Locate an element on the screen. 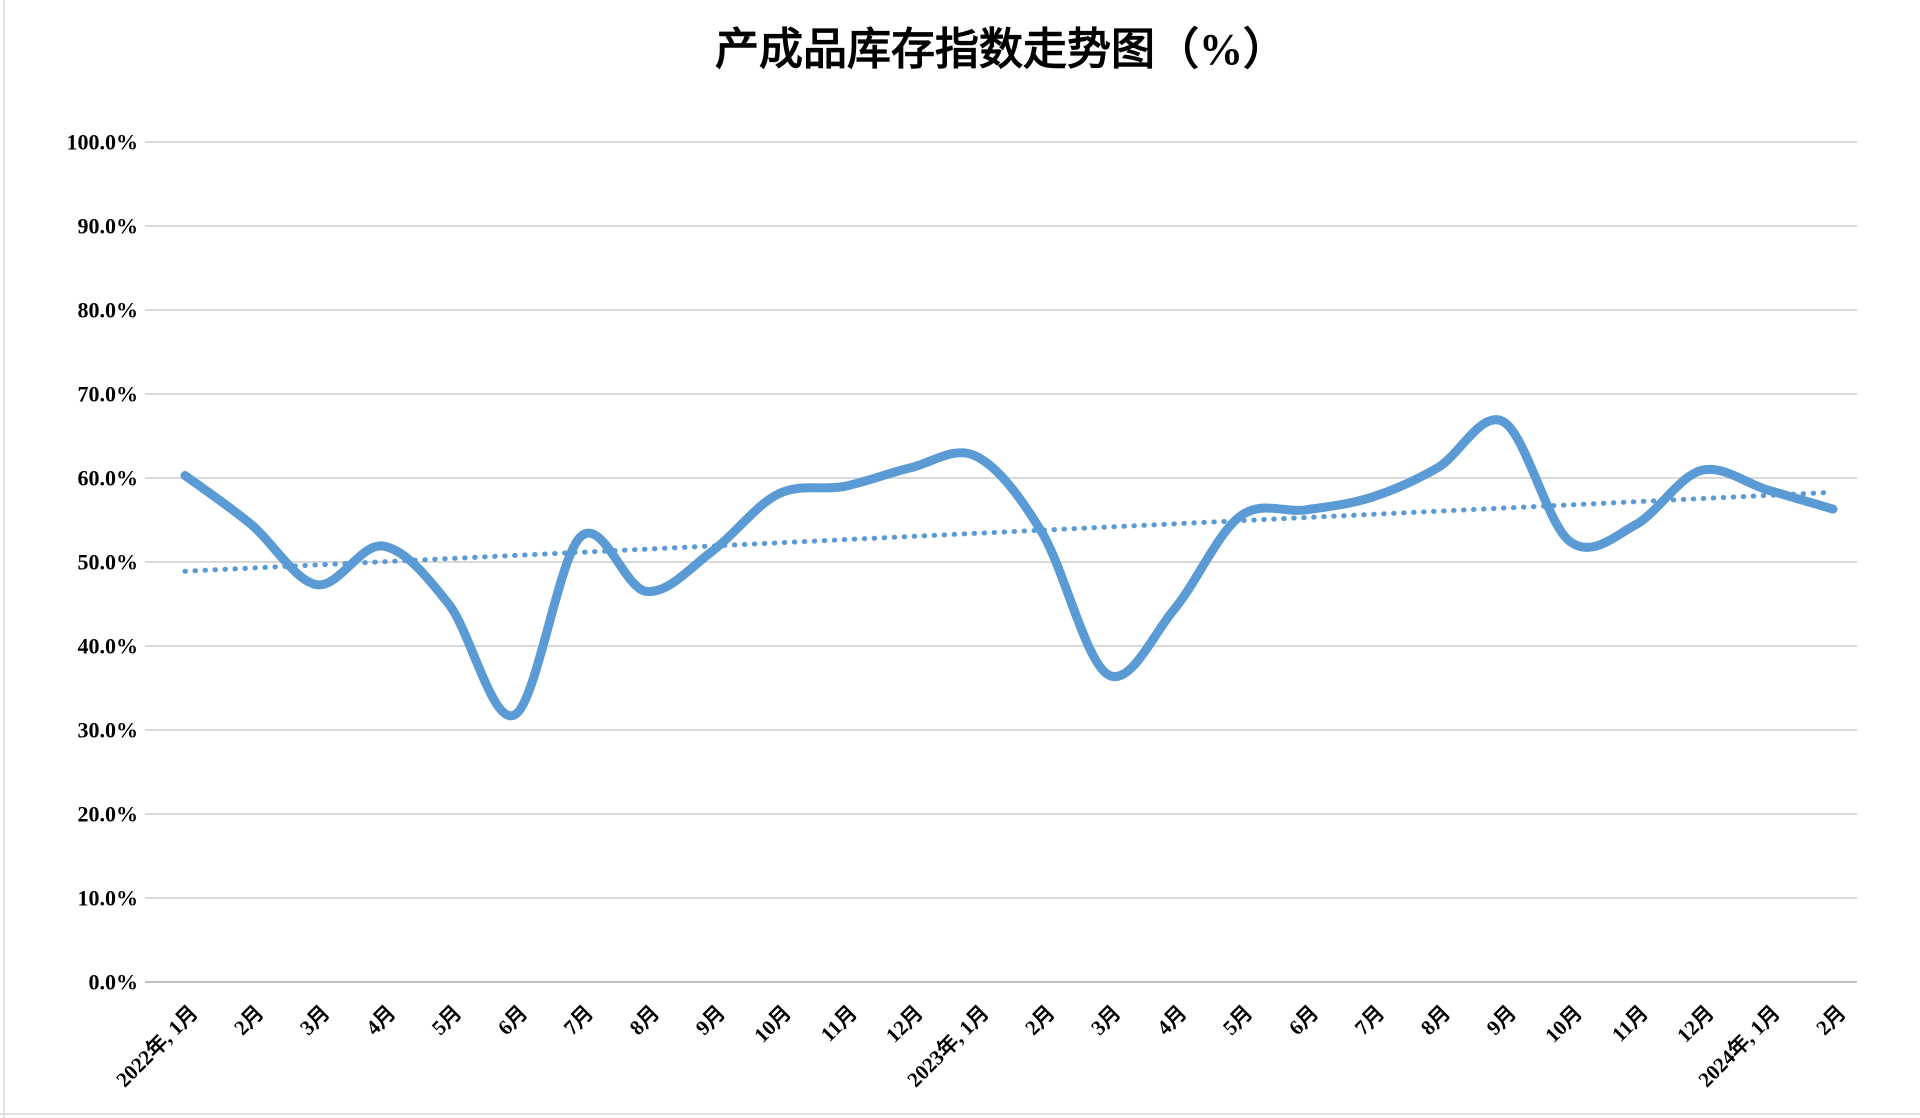 Image resolution: width=1920 pixels, height=1118 pixels. y-tick-label: 90.0% is located at coordinates (108, 226).